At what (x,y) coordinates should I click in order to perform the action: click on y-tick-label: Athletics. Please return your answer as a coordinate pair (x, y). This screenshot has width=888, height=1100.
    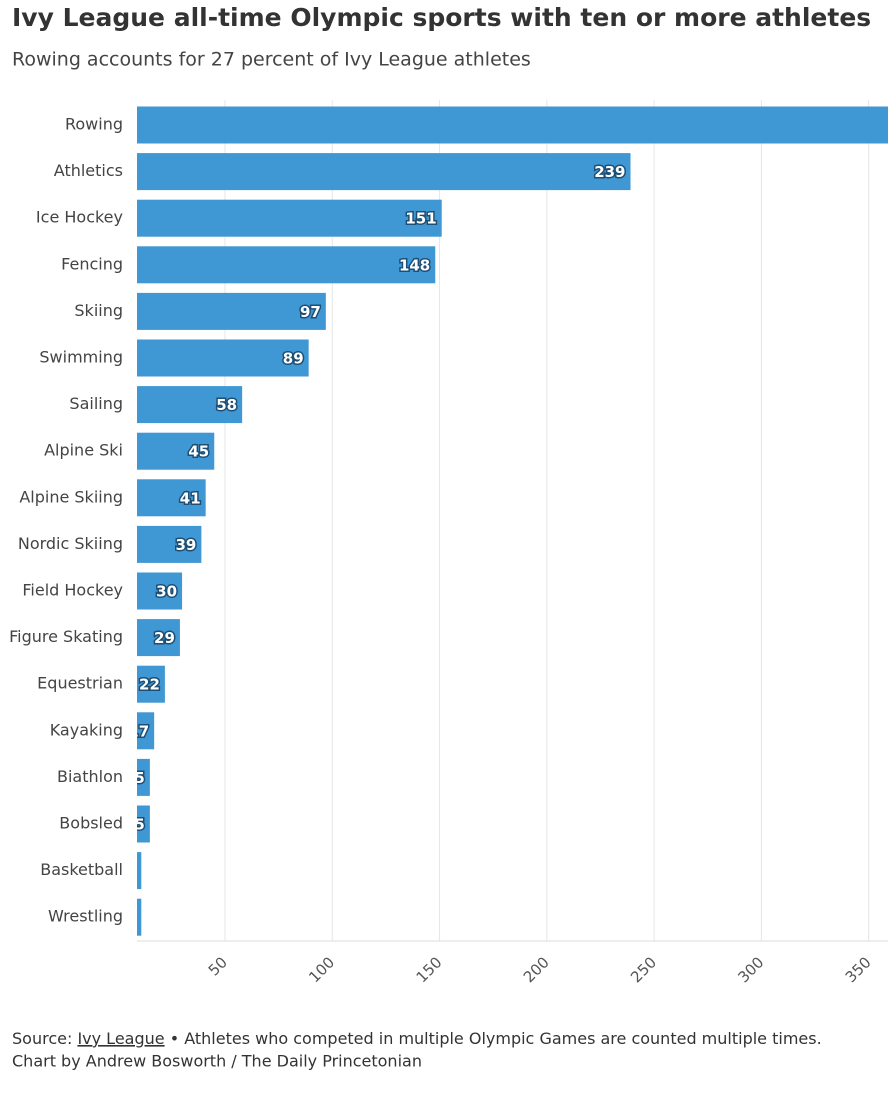
    Looking at the image, I should click on (88, 170).